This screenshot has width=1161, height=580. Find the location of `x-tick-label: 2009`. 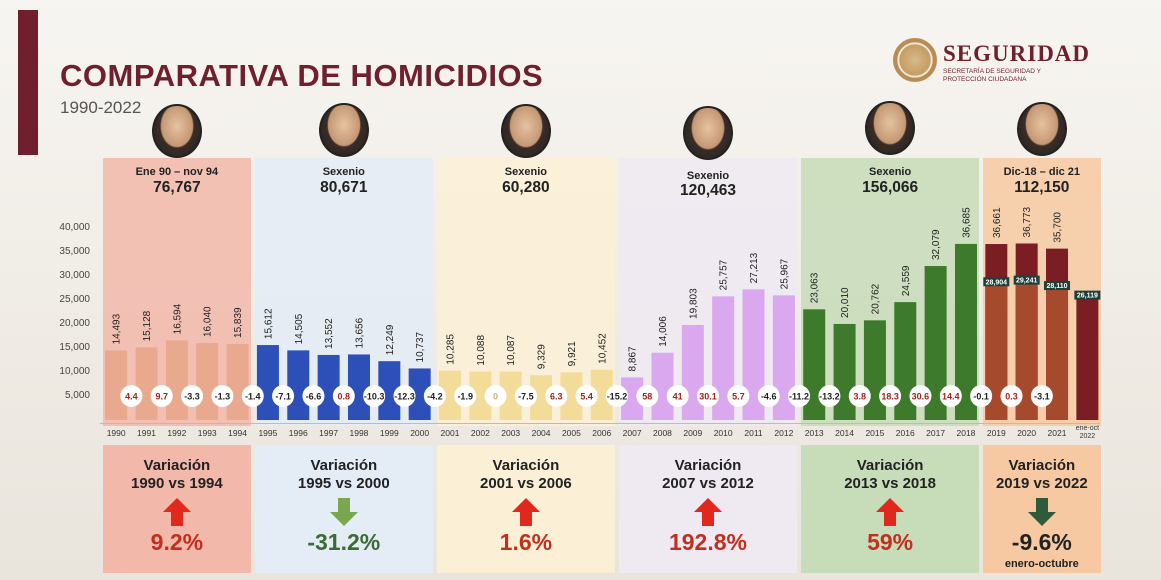

x-tick-label: 2009 is located at coordinates (693, 433).